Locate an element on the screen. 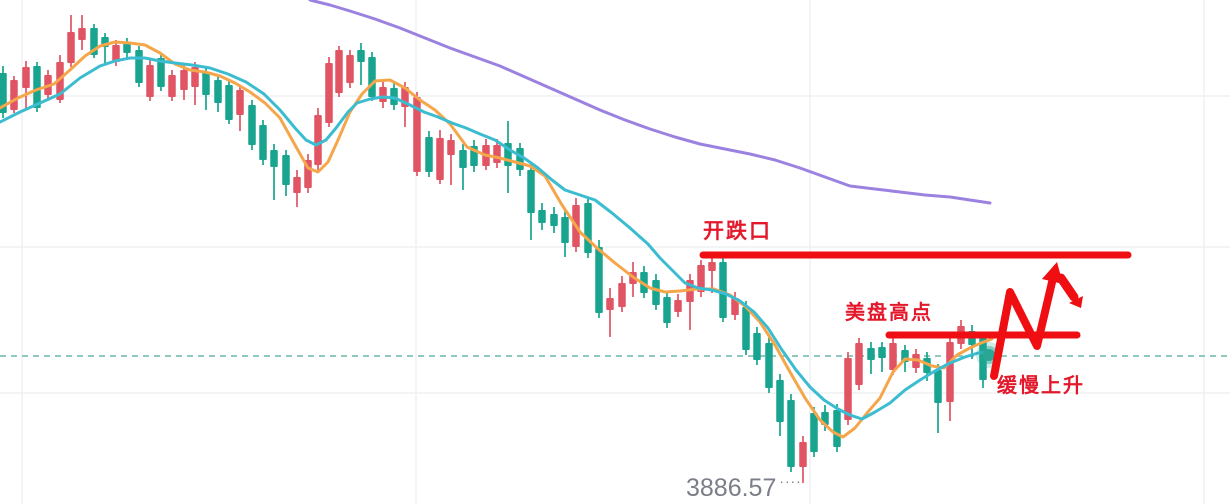  last-price-dot is located at coordinates (989, 355).